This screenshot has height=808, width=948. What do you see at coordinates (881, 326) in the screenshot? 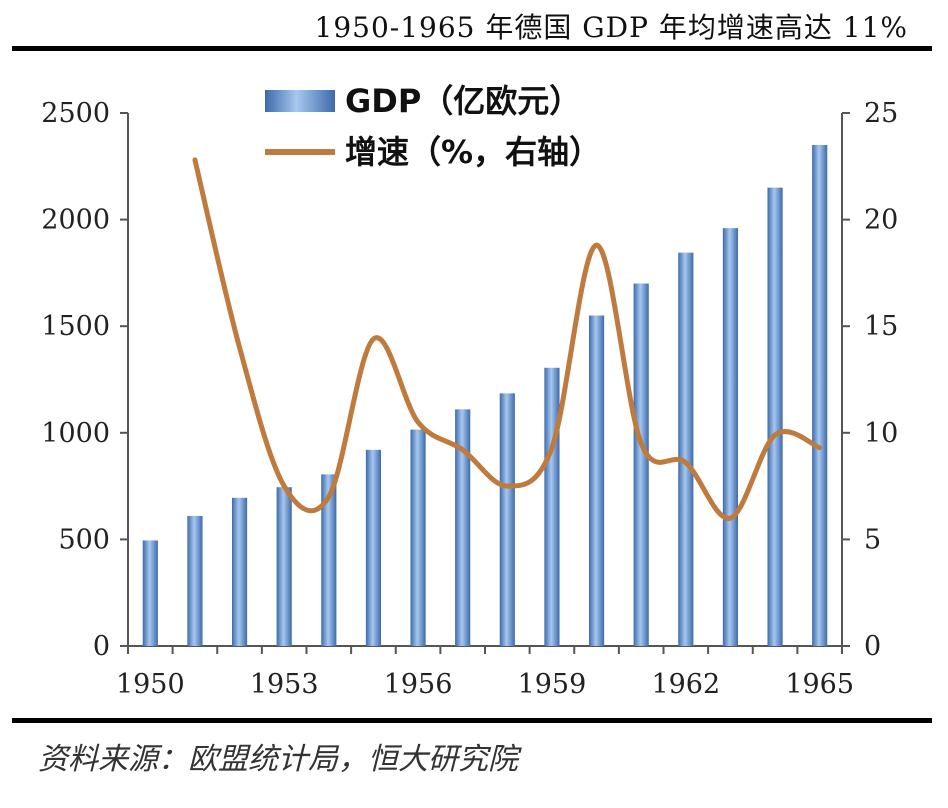
I see `right-tick-label: 15` at bounding box center [881, 326].